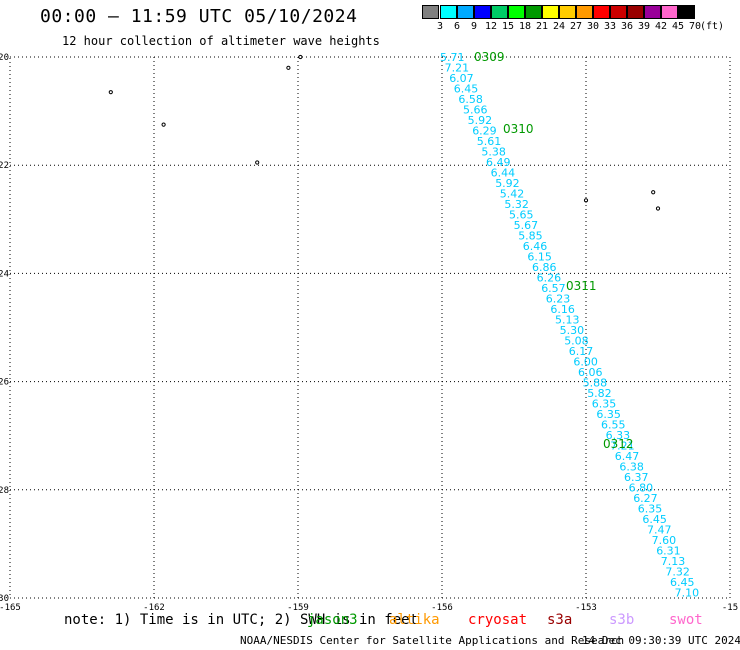 The width and height of the screenshot is (740, 650). I want to click on track-value-label: 6.06, so click(590, 372).